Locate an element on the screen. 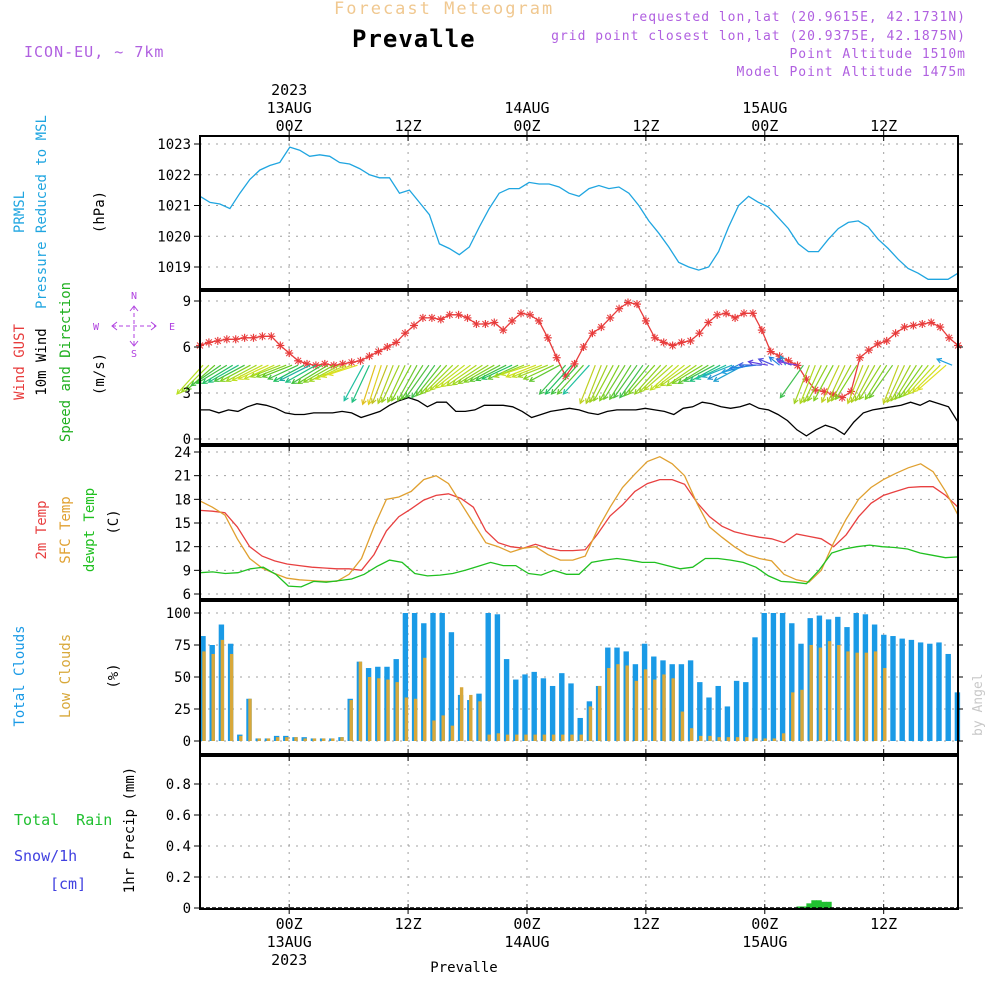  wind-gust-label: Wind GUST is located at coordinates (20, 362).